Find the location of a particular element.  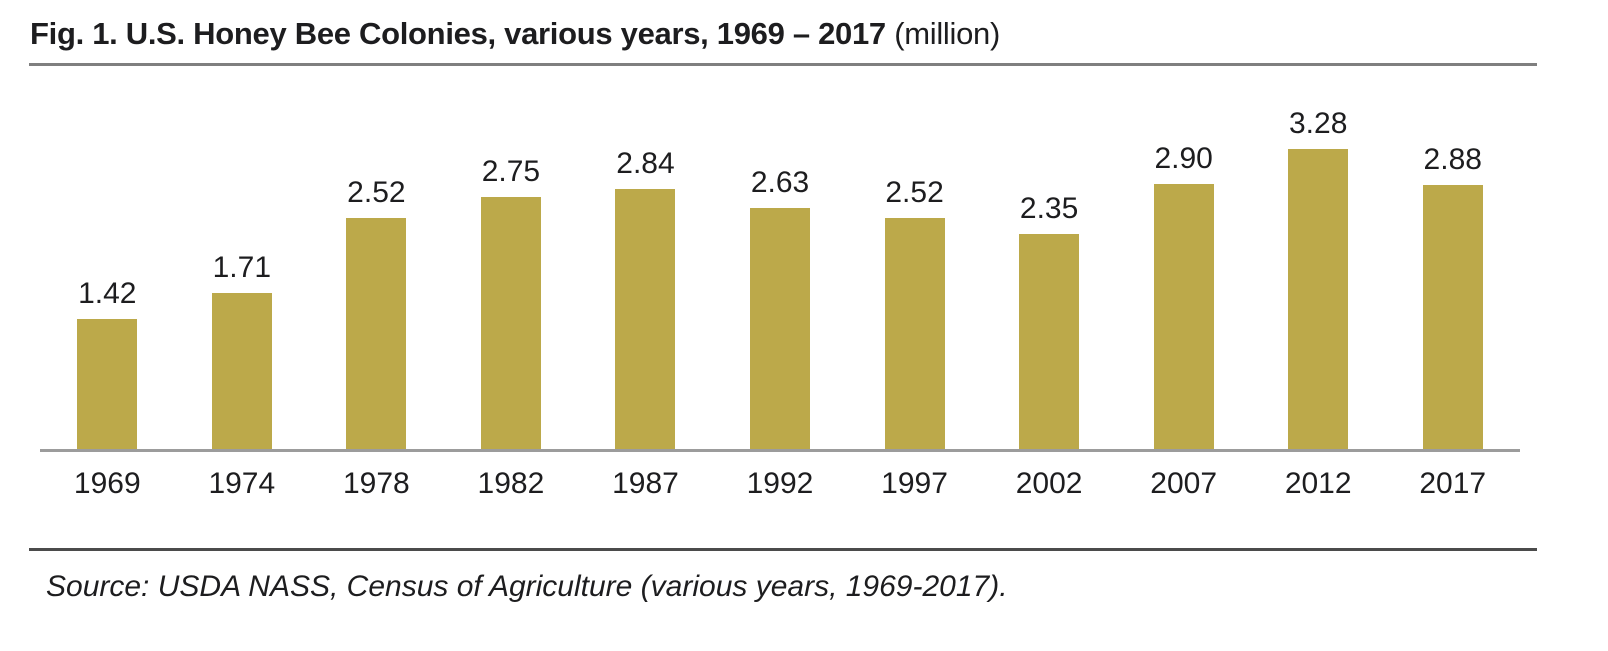

bar-value-label-2012: 3.28 is located at coordinates (1318, 123).